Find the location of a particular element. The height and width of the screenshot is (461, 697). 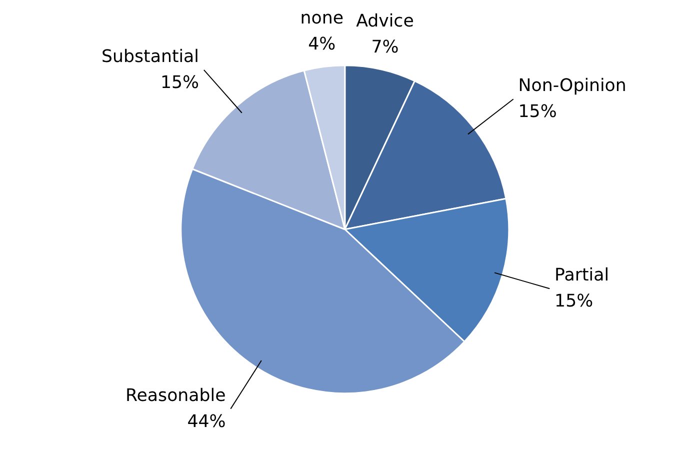

data-label: 7% is located at coordinates (385, 47).